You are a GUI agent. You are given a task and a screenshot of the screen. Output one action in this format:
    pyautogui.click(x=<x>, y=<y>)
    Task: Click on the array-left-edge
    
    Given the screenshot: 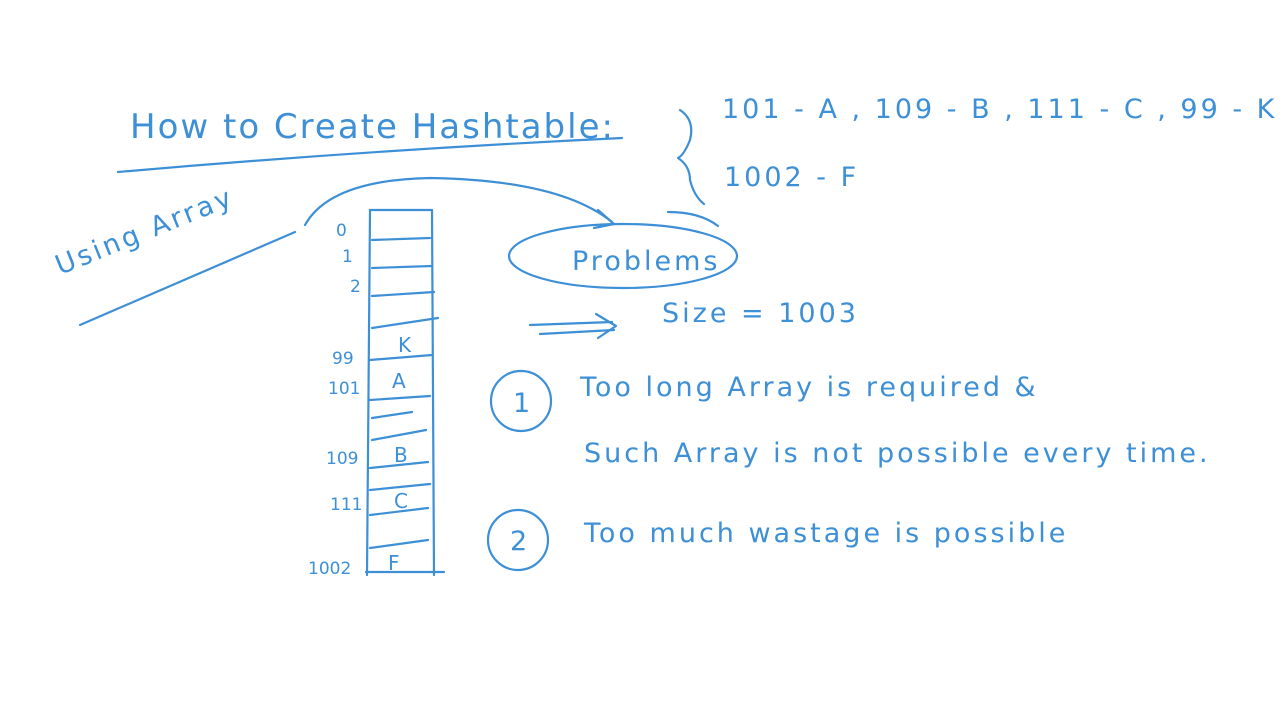 What is the action you would take?
    pyautogui.click(x=368, y=392)
    